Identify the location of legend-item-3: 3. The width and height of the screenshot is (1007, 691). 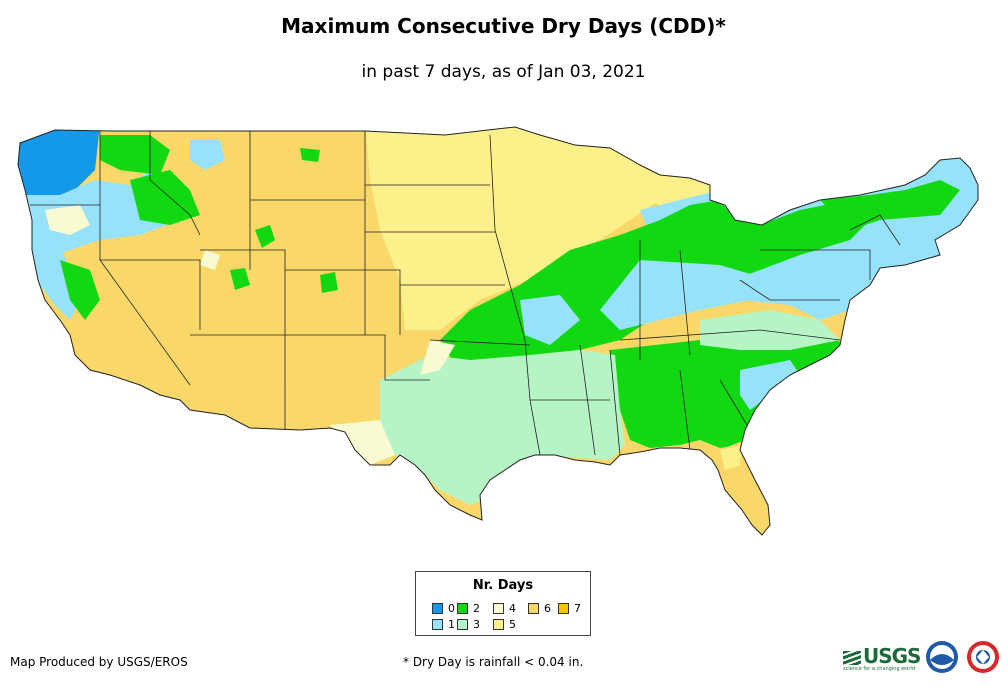
(468, 625).